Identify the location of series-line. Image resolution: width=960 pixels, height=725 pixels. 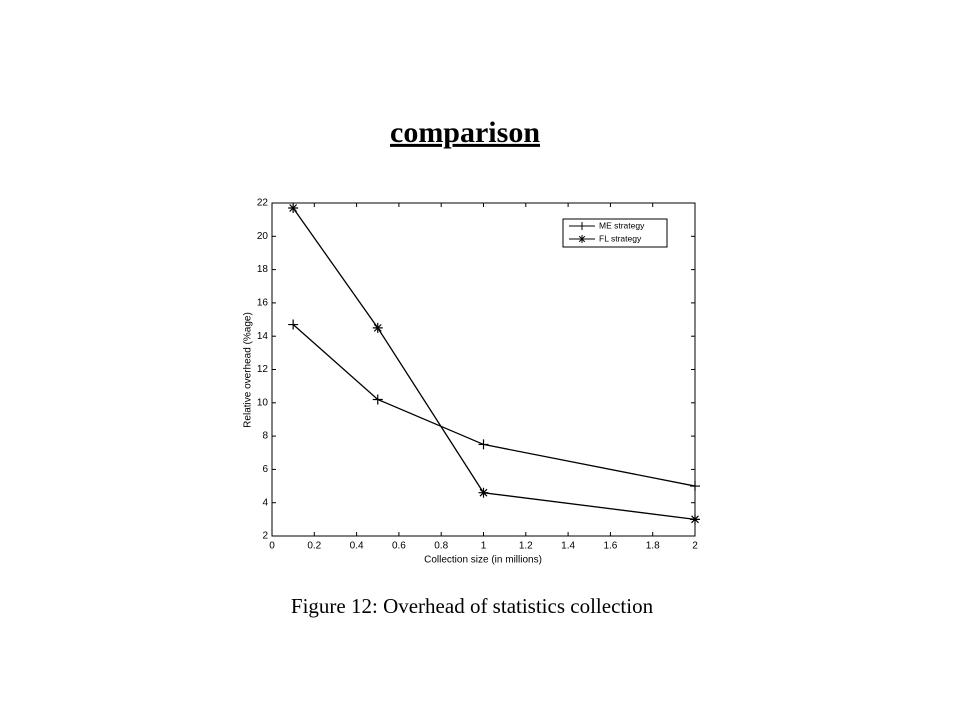
(494, 405).